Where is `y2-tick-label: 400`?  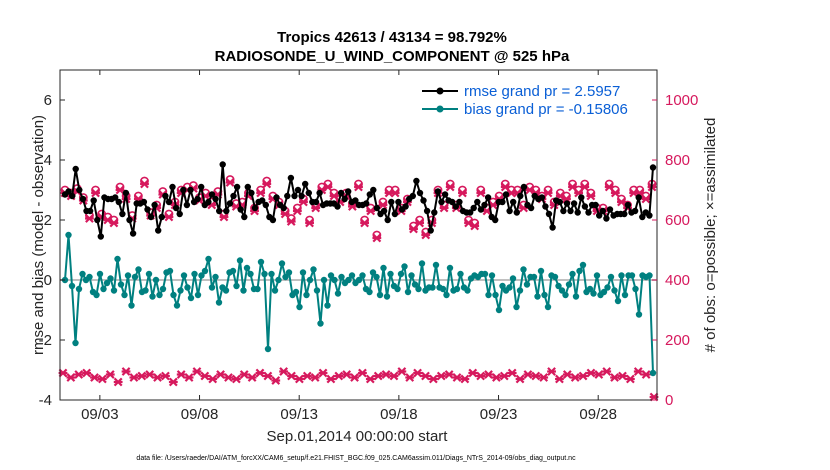
y2-tick-label: 400 is located at coordinates (677, 280).